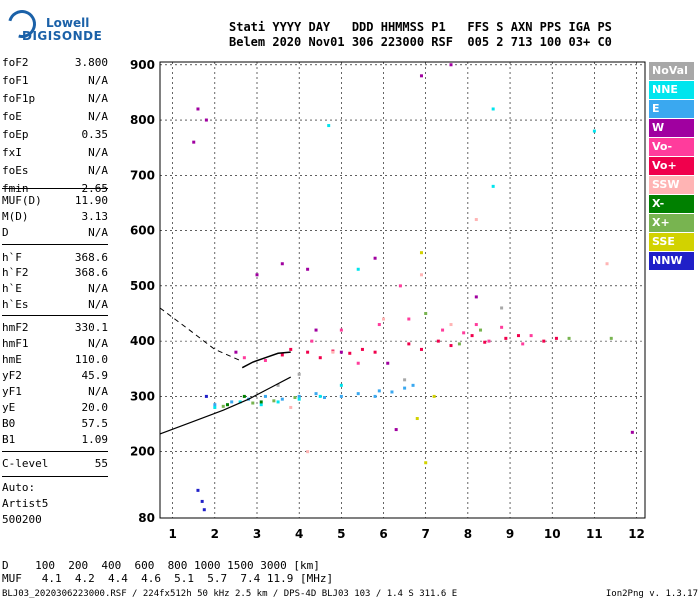 The image size is (700, 600). I want to click on autoscale-label: Auto:, so click(19, 487).